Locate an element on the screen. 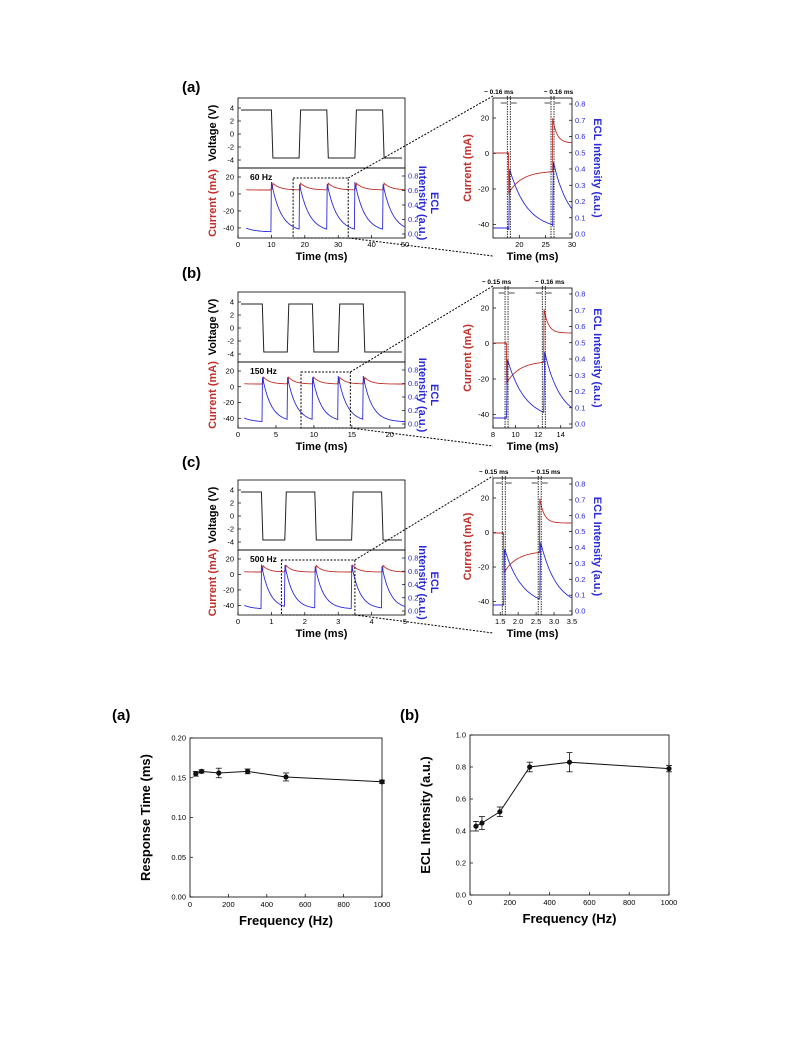 The height and width of the screenshot is (1057, 793). chart-y-tick-label: 0.6 is located at coordinates (461, 799).